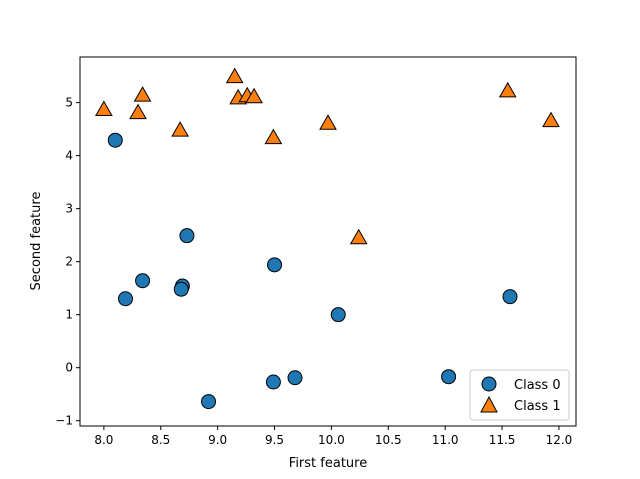 This screenshot has height=479, width=640. Describe the element at coordinates (217, 440) in the screenshot. I see `x-tick-label-2: 9.0` at that location.